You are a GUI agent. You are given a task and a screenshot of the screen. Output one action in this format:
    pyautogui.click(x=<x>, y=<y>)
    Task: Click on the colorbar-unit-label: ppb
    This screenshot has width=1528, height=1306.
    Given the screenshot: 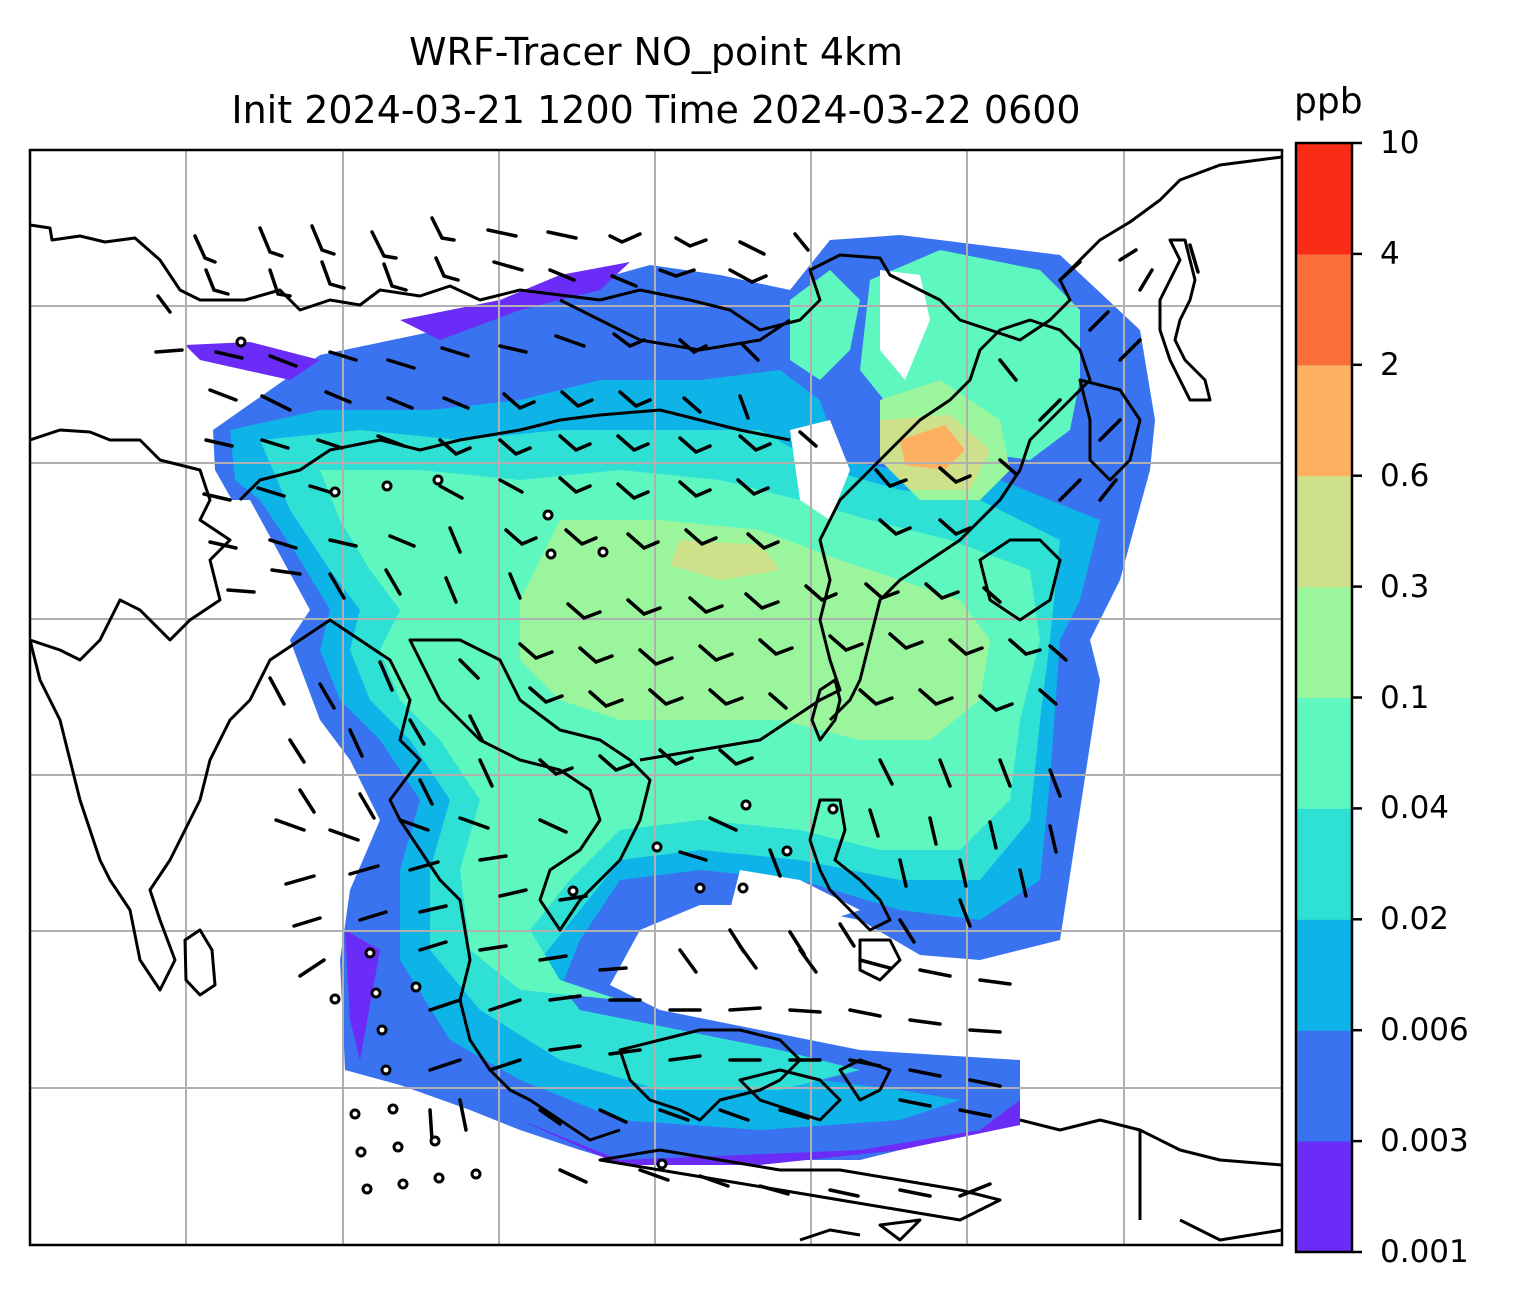 What is the action you would take?
    pyautogui.click(x=1328, y=101)
    